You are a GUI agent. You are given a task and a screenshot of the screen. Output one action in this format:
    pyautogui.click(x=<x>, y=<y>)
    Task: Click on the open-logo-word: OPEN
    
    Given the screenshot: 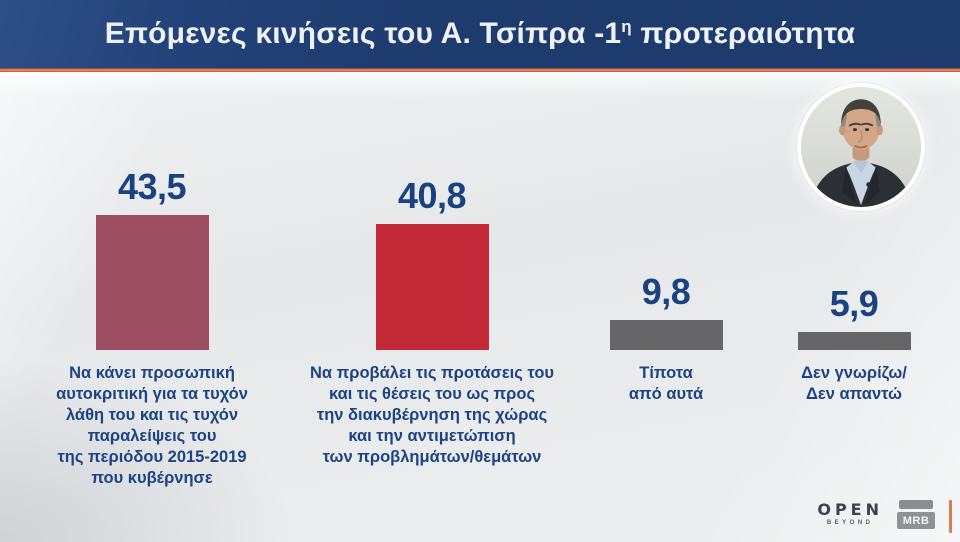 What is the action you would take?
    pyautogui.click(x=850, y=509)
    